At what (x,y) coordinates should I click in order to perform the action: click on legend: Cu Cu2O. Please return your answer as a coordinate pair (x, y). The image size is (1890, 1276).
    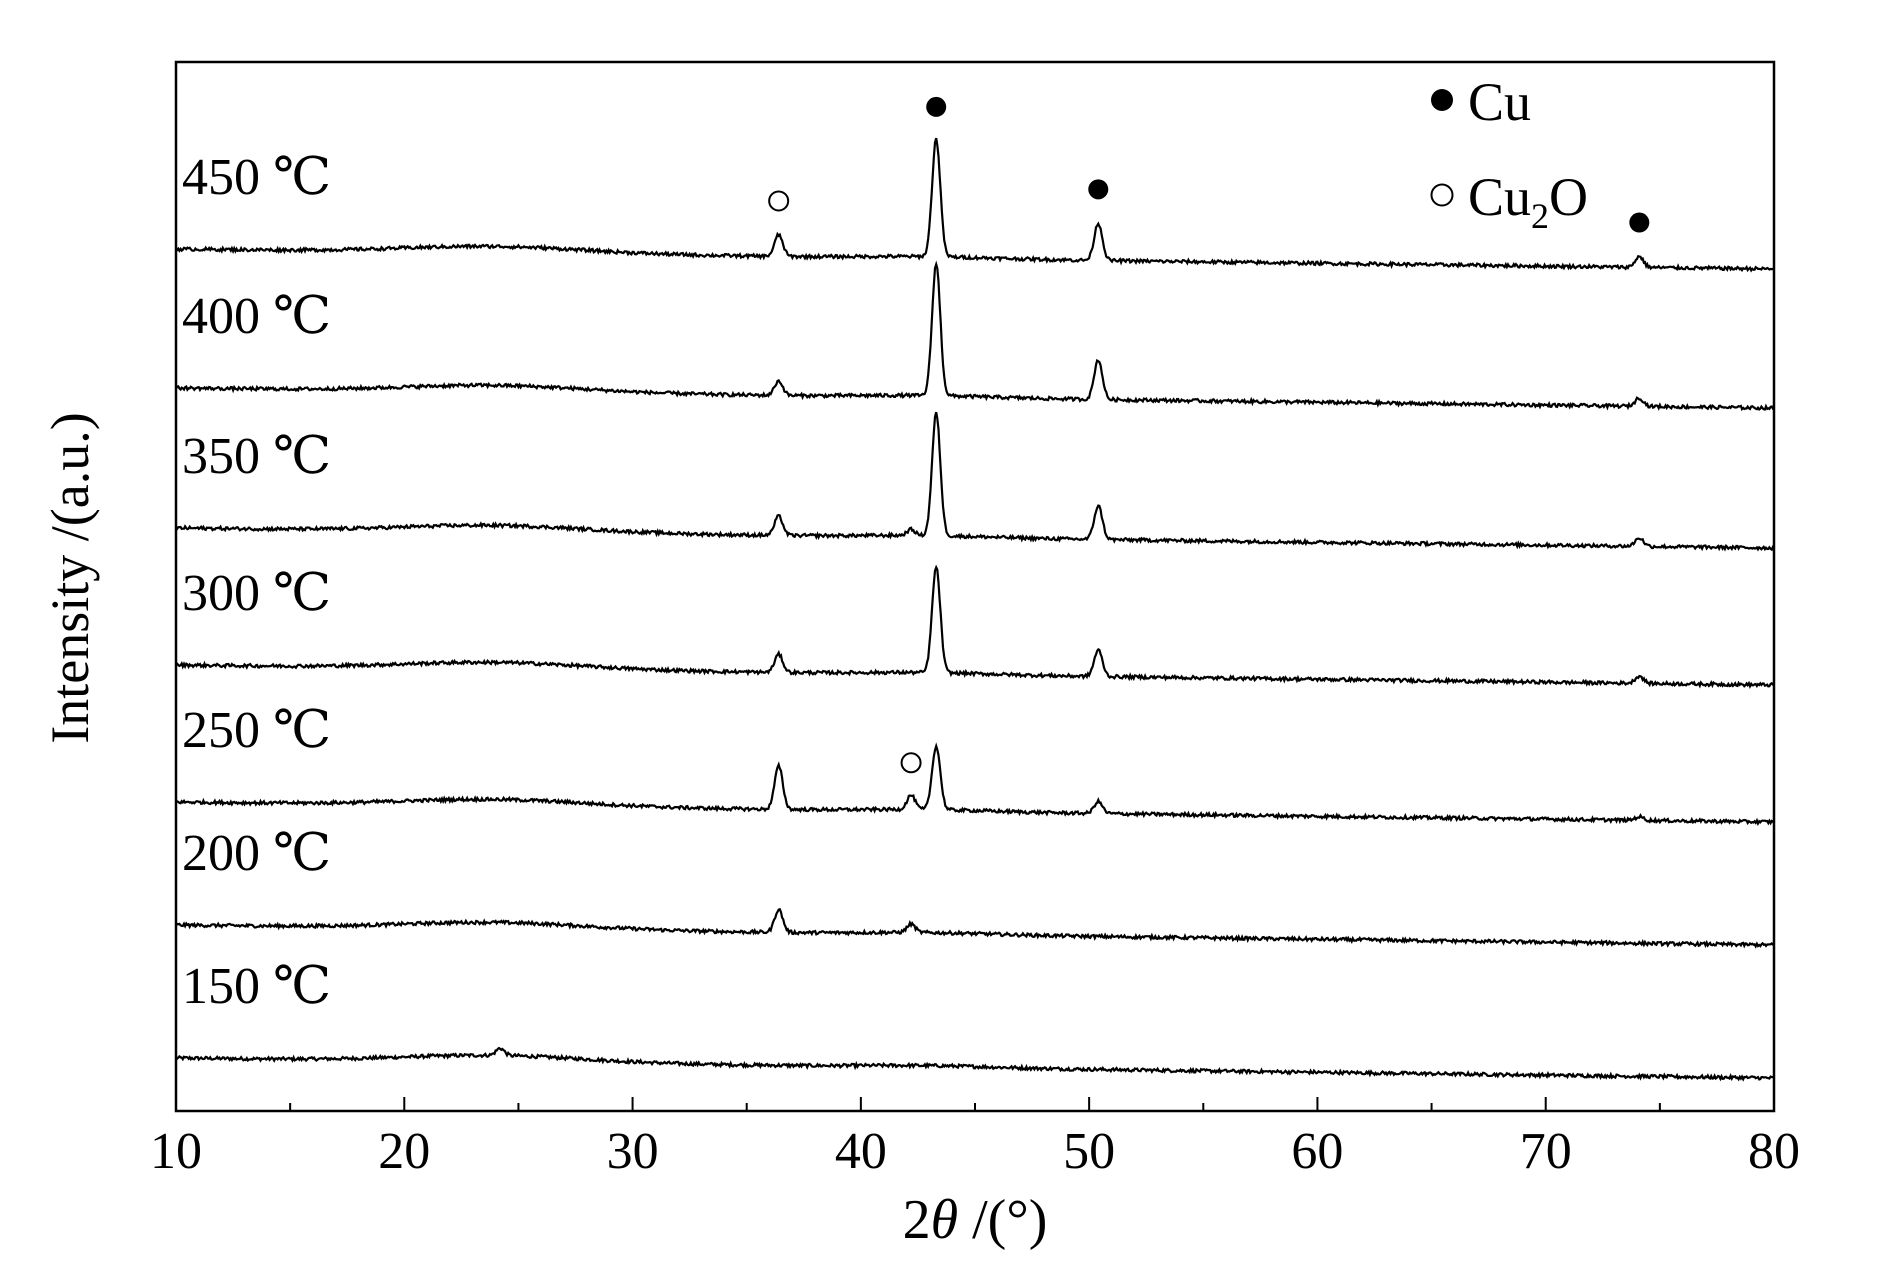
    Looking at the image, I should click on (1509, 154).